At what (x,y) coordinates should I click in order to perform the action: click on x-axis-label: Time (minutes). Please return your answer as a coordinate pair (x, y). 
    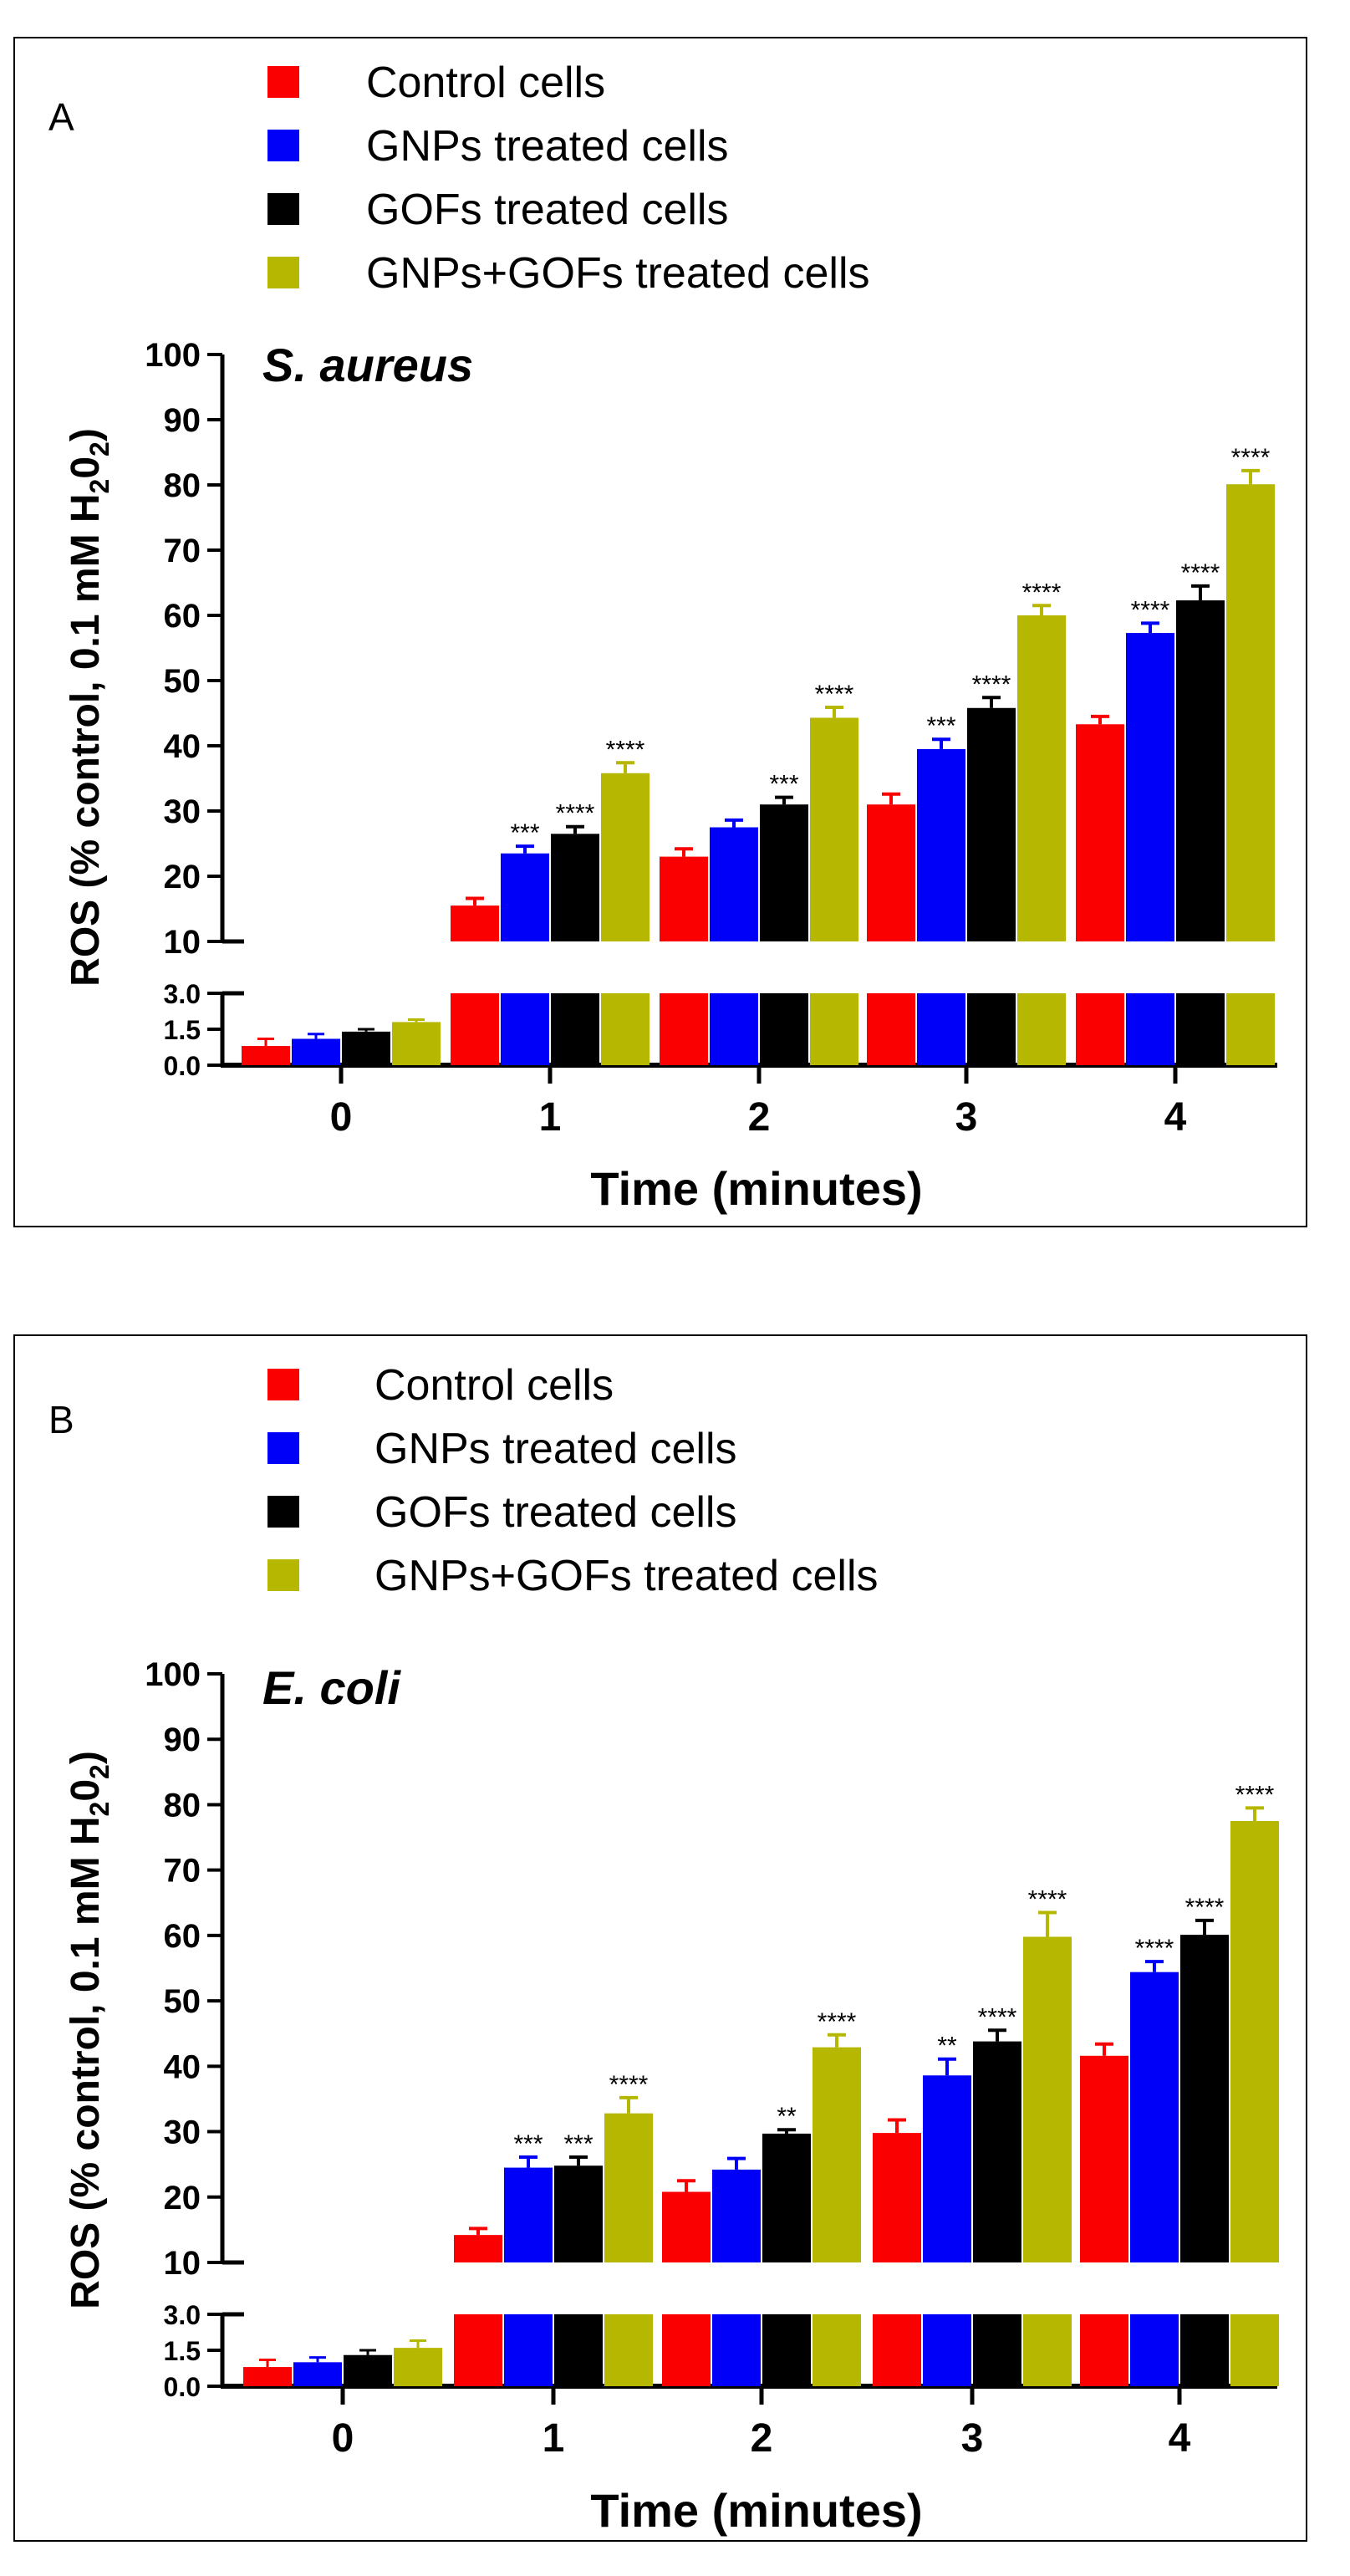
    Looking at the image, I should click on (756, 1188).